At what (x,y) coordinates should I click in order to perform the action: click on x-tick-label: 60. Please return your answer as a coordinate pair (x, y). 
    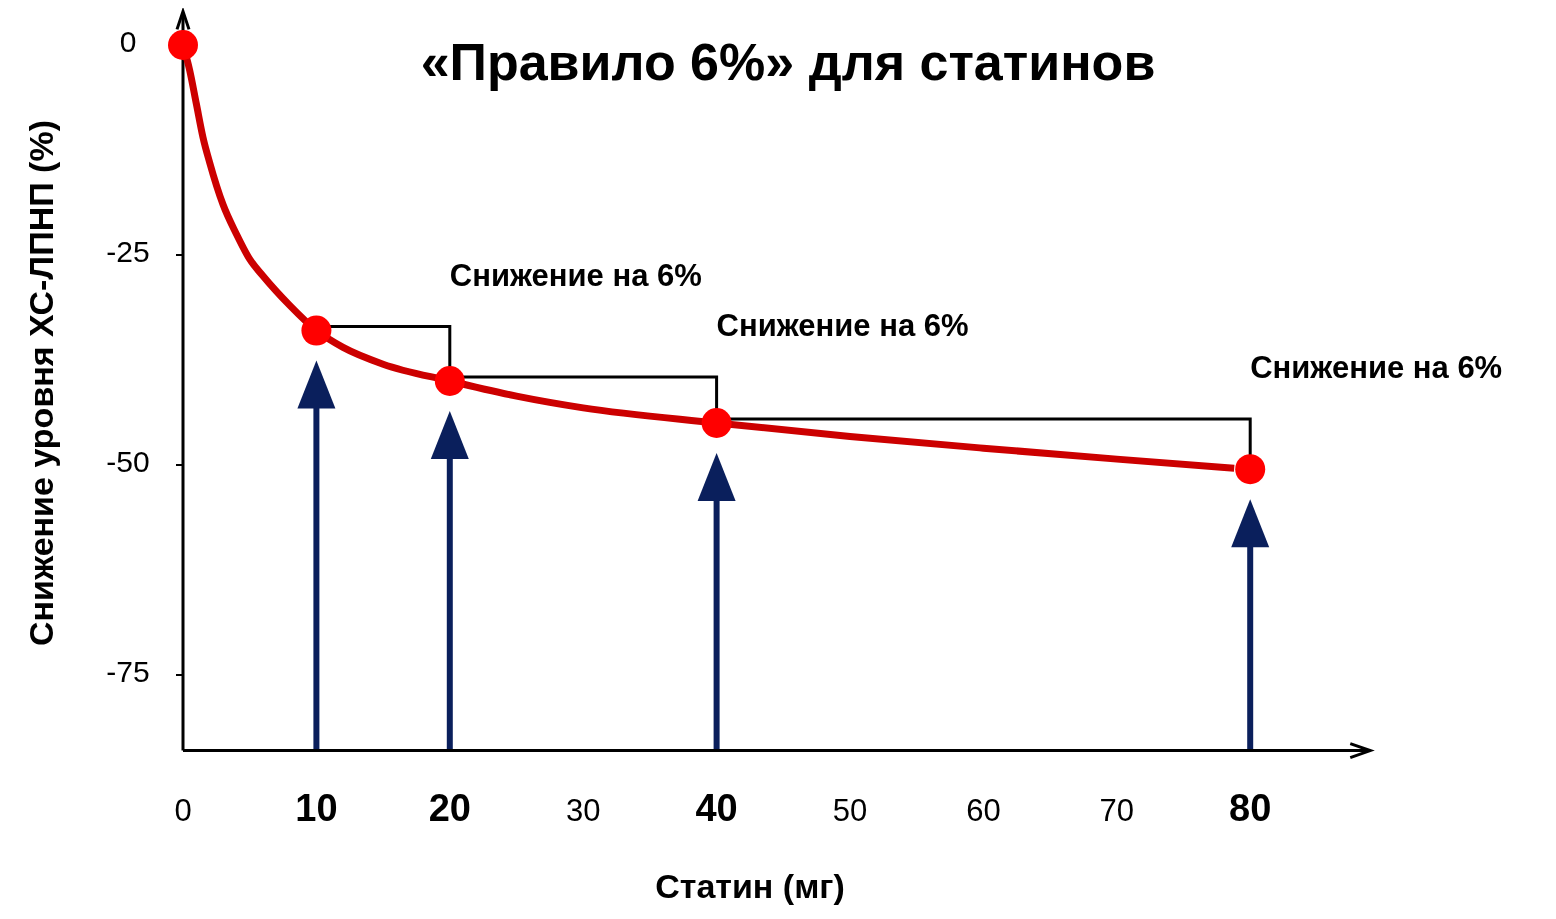
    Looking at the image, I should click on (983, 810).